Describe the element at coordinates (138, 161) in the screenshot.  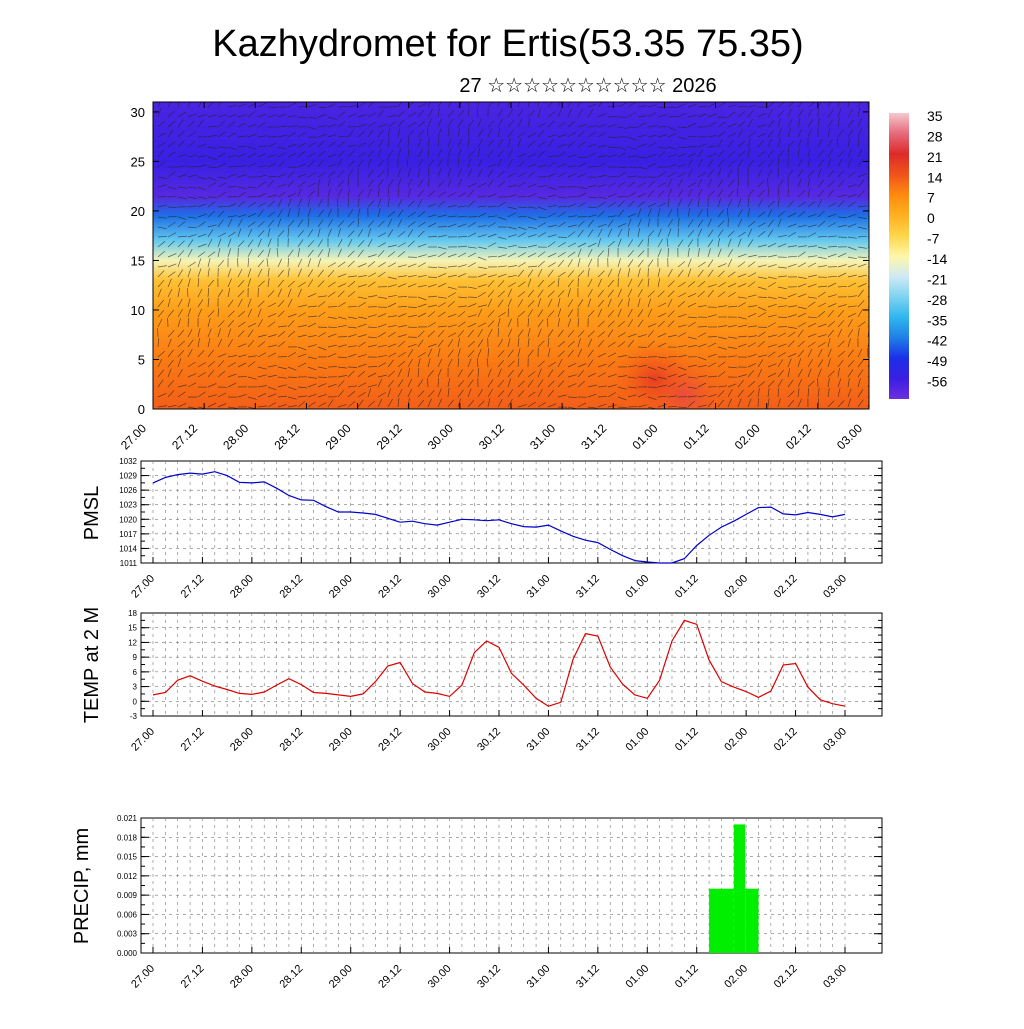
I see `y-tick-label: 25` at that location.